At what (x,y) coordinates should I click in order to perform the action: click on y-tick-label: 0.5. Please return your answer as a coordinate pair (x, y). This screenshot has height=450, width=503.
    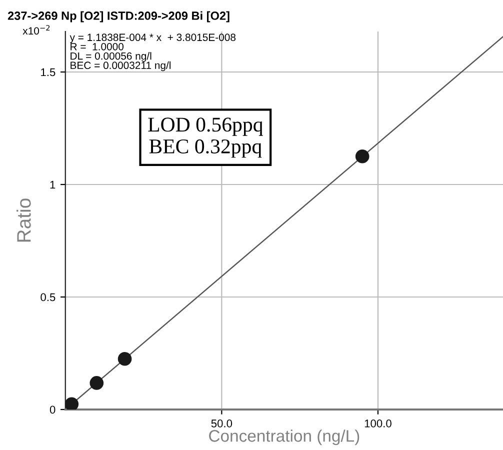
    Looking at the image, I should click on (48, 297).